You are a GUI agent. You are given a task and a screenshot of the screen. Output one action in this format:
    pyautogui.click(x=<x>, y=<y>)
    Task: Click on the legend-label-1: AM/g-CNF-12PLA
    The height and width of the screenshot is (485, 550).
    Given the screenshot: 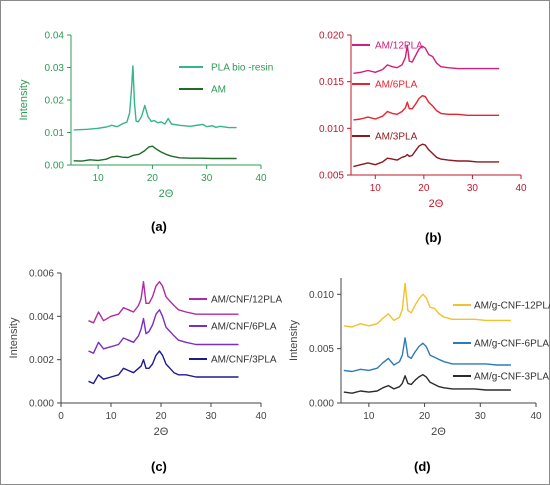 What is the action you would take?
    pyautogui.click(x=512, y=306)
    